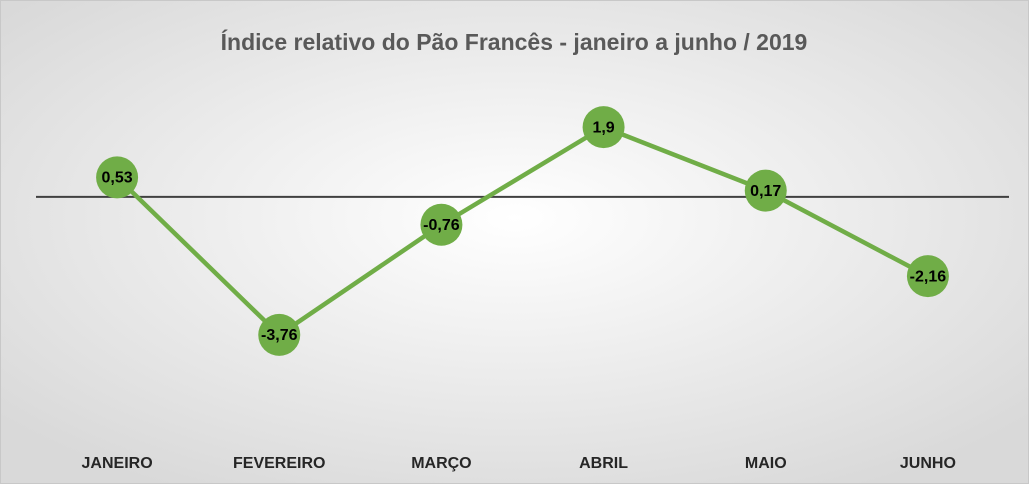 The width and height of the screenshot is (1029, 489). I want to click on data-label: 0,53, so click(117, 178).